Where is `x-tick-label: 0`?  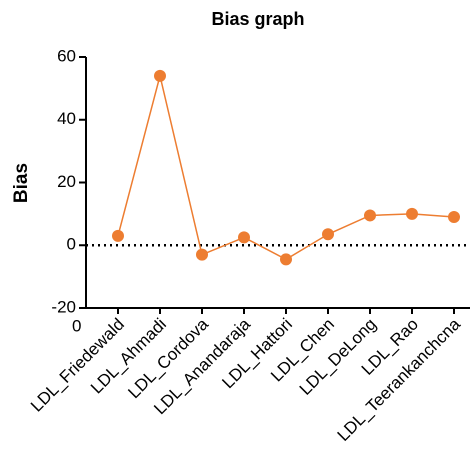
x-tick-label: 0 is located at coordinates (76, 325).